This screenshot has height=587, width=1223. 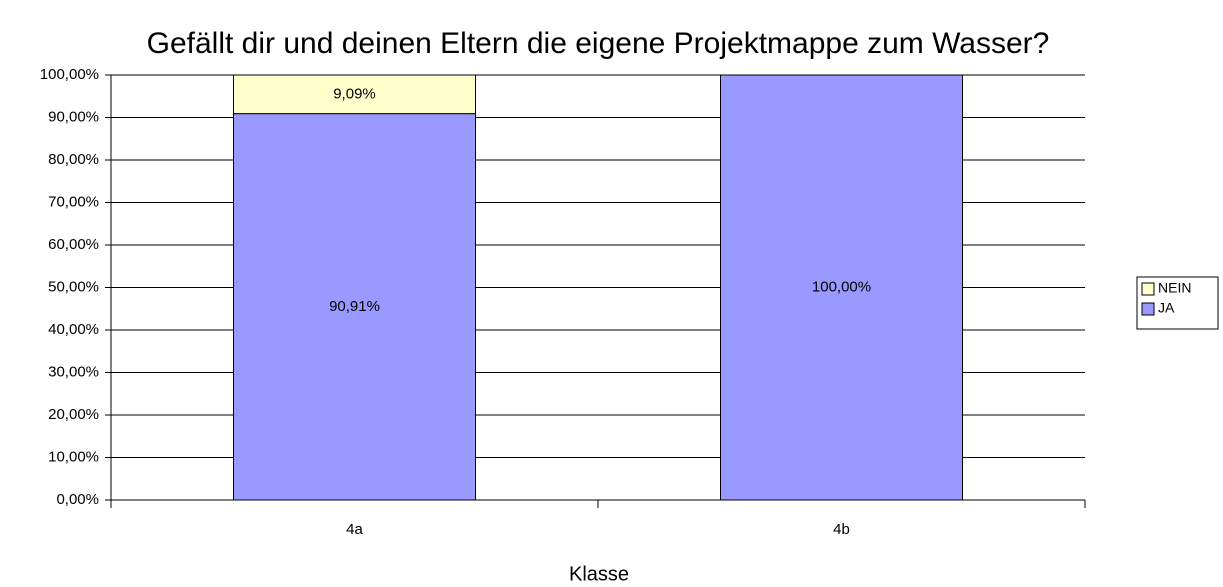 I want to click on y-tick-label: 70,00%, so click(x=73, y=201).